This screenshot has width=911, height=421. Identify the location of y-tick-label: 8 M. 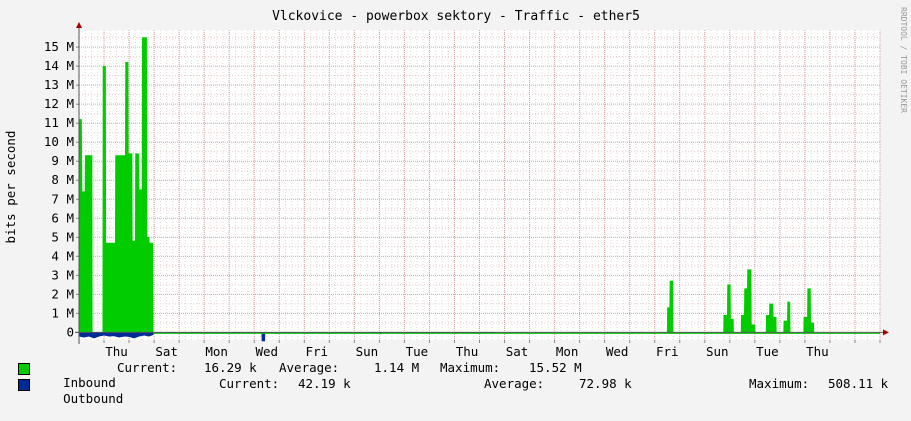
(62, 179).